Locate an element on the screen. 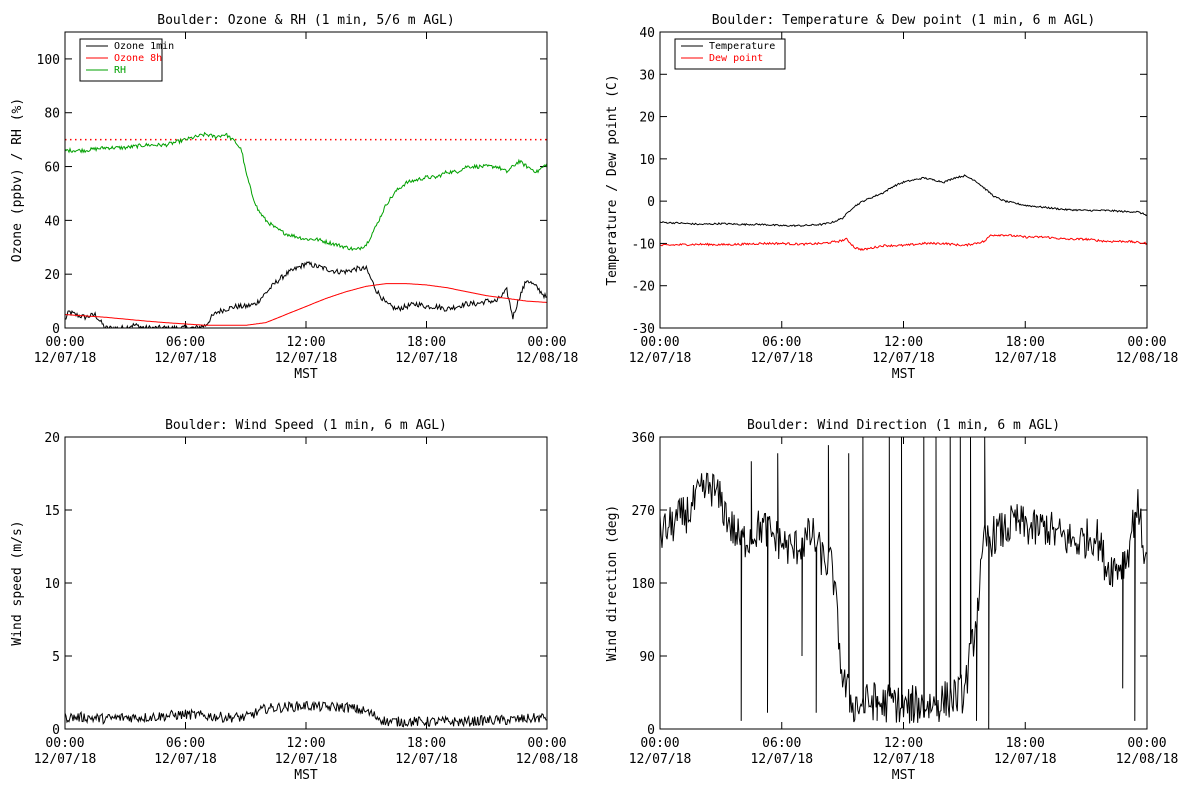 Image resolution: width=1200 pixels, height=800 pixels. y-tick-label: -20 is located at coordinates (643, 287).